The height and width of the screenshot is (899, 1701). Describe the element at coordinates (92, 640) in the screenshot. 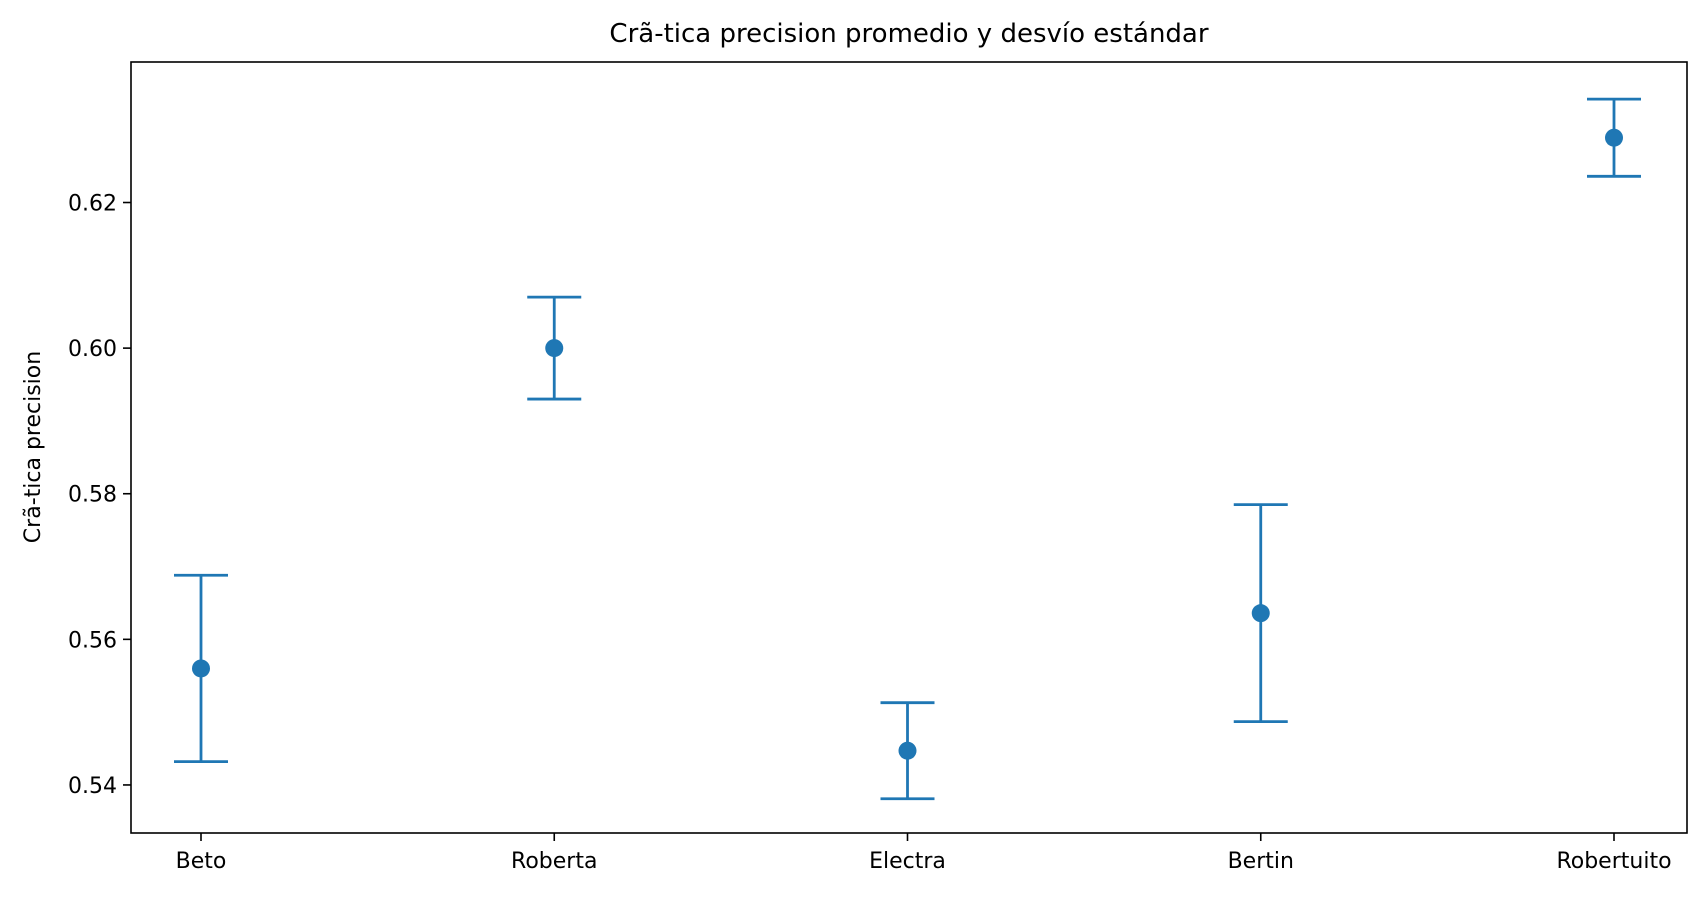

I see `y-tick-label: 0.56` at that location.